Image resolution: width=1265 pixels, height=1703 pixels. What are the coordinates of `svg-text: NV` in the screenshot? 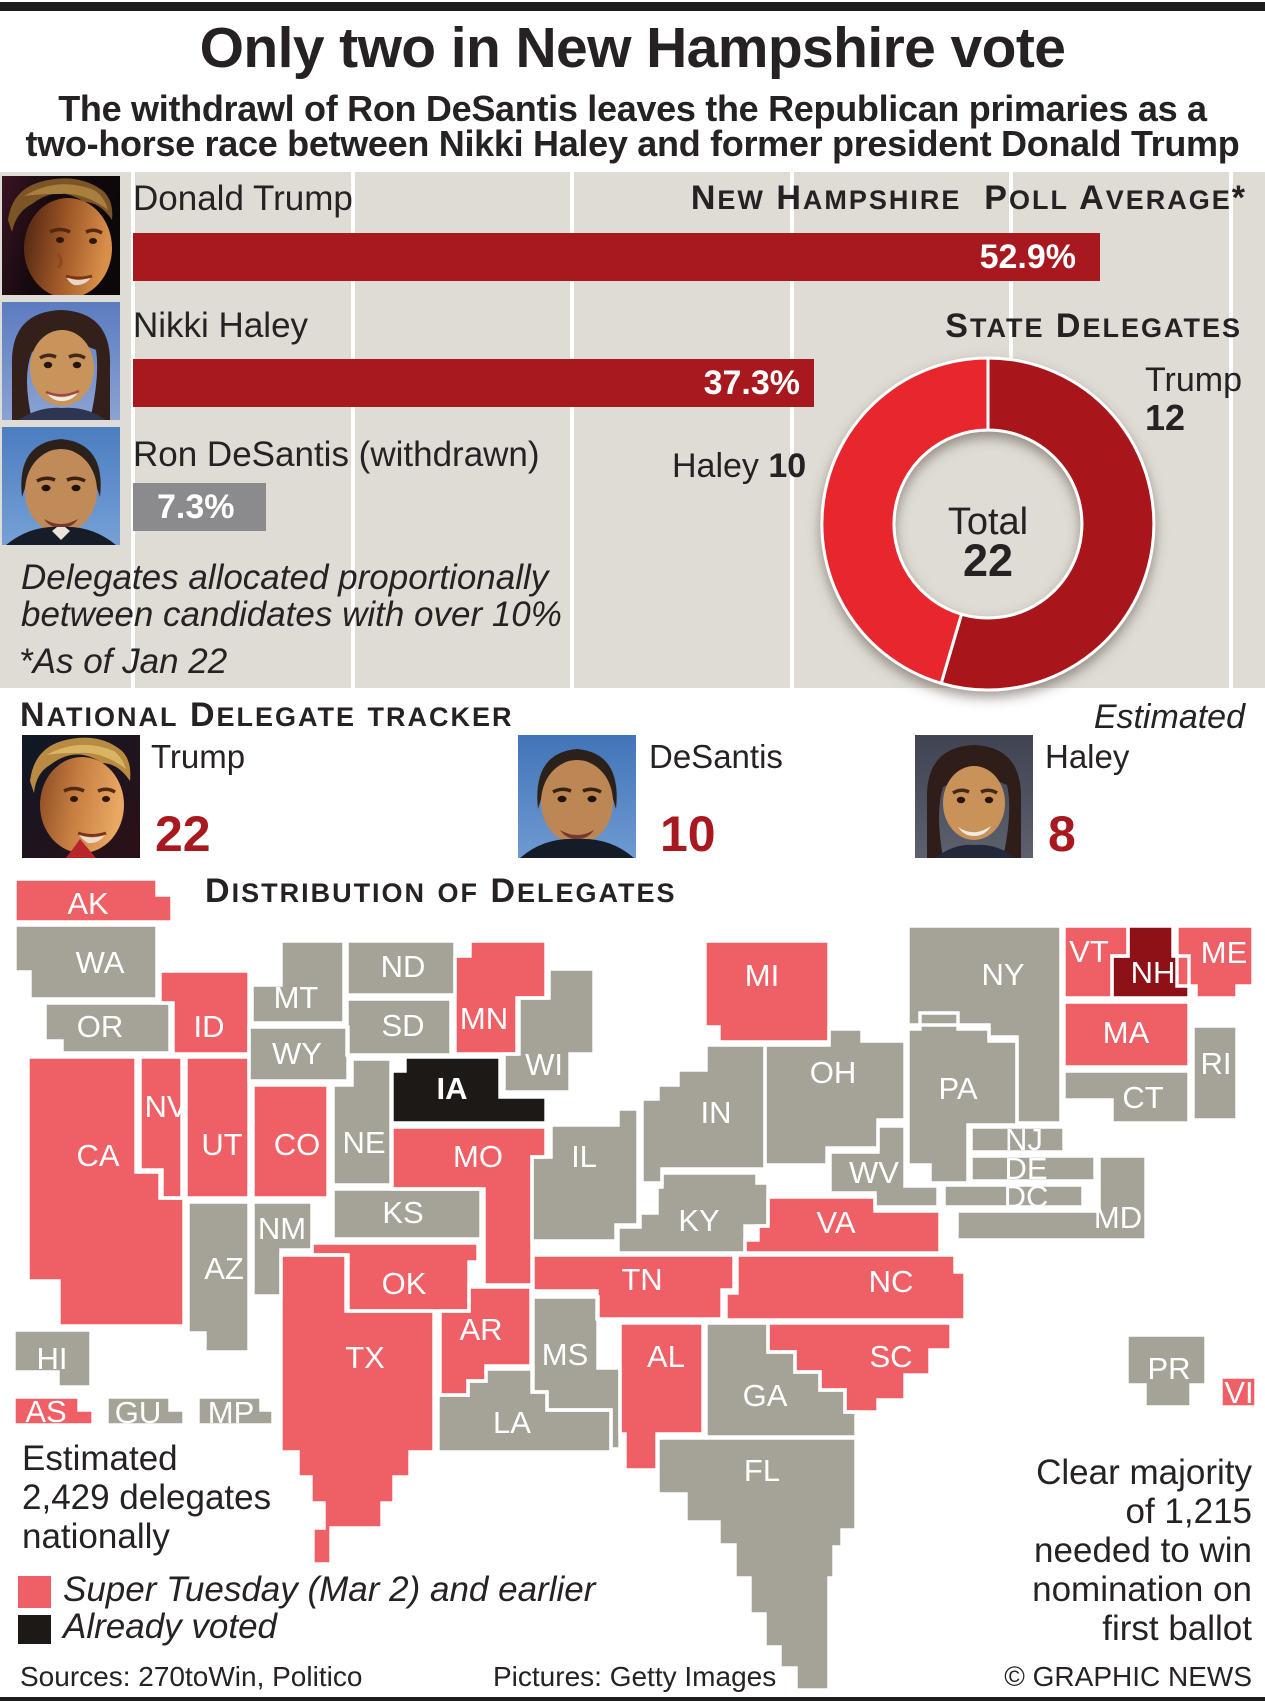 It's located at (165, 1106).